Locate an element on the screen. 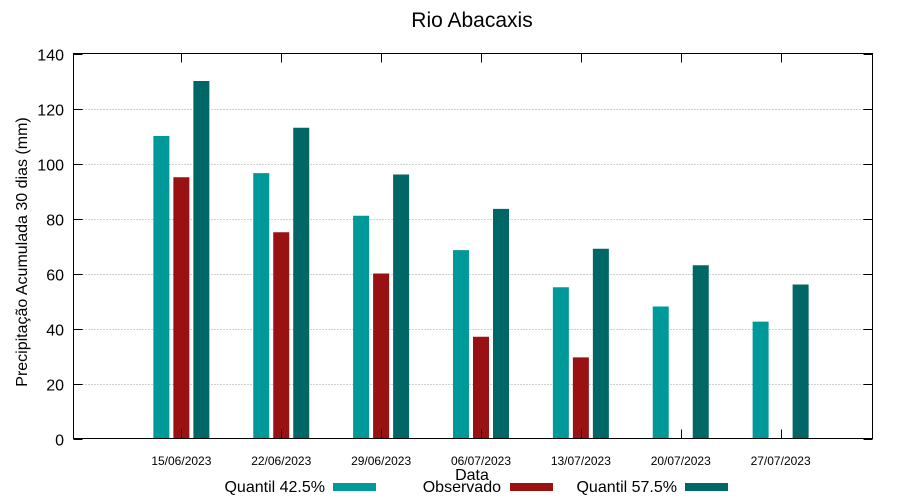 Image resolution: width=900 pixels, height=500 pixels. legend-label: Quantil 42.5% is located at coordinates (274, 487).